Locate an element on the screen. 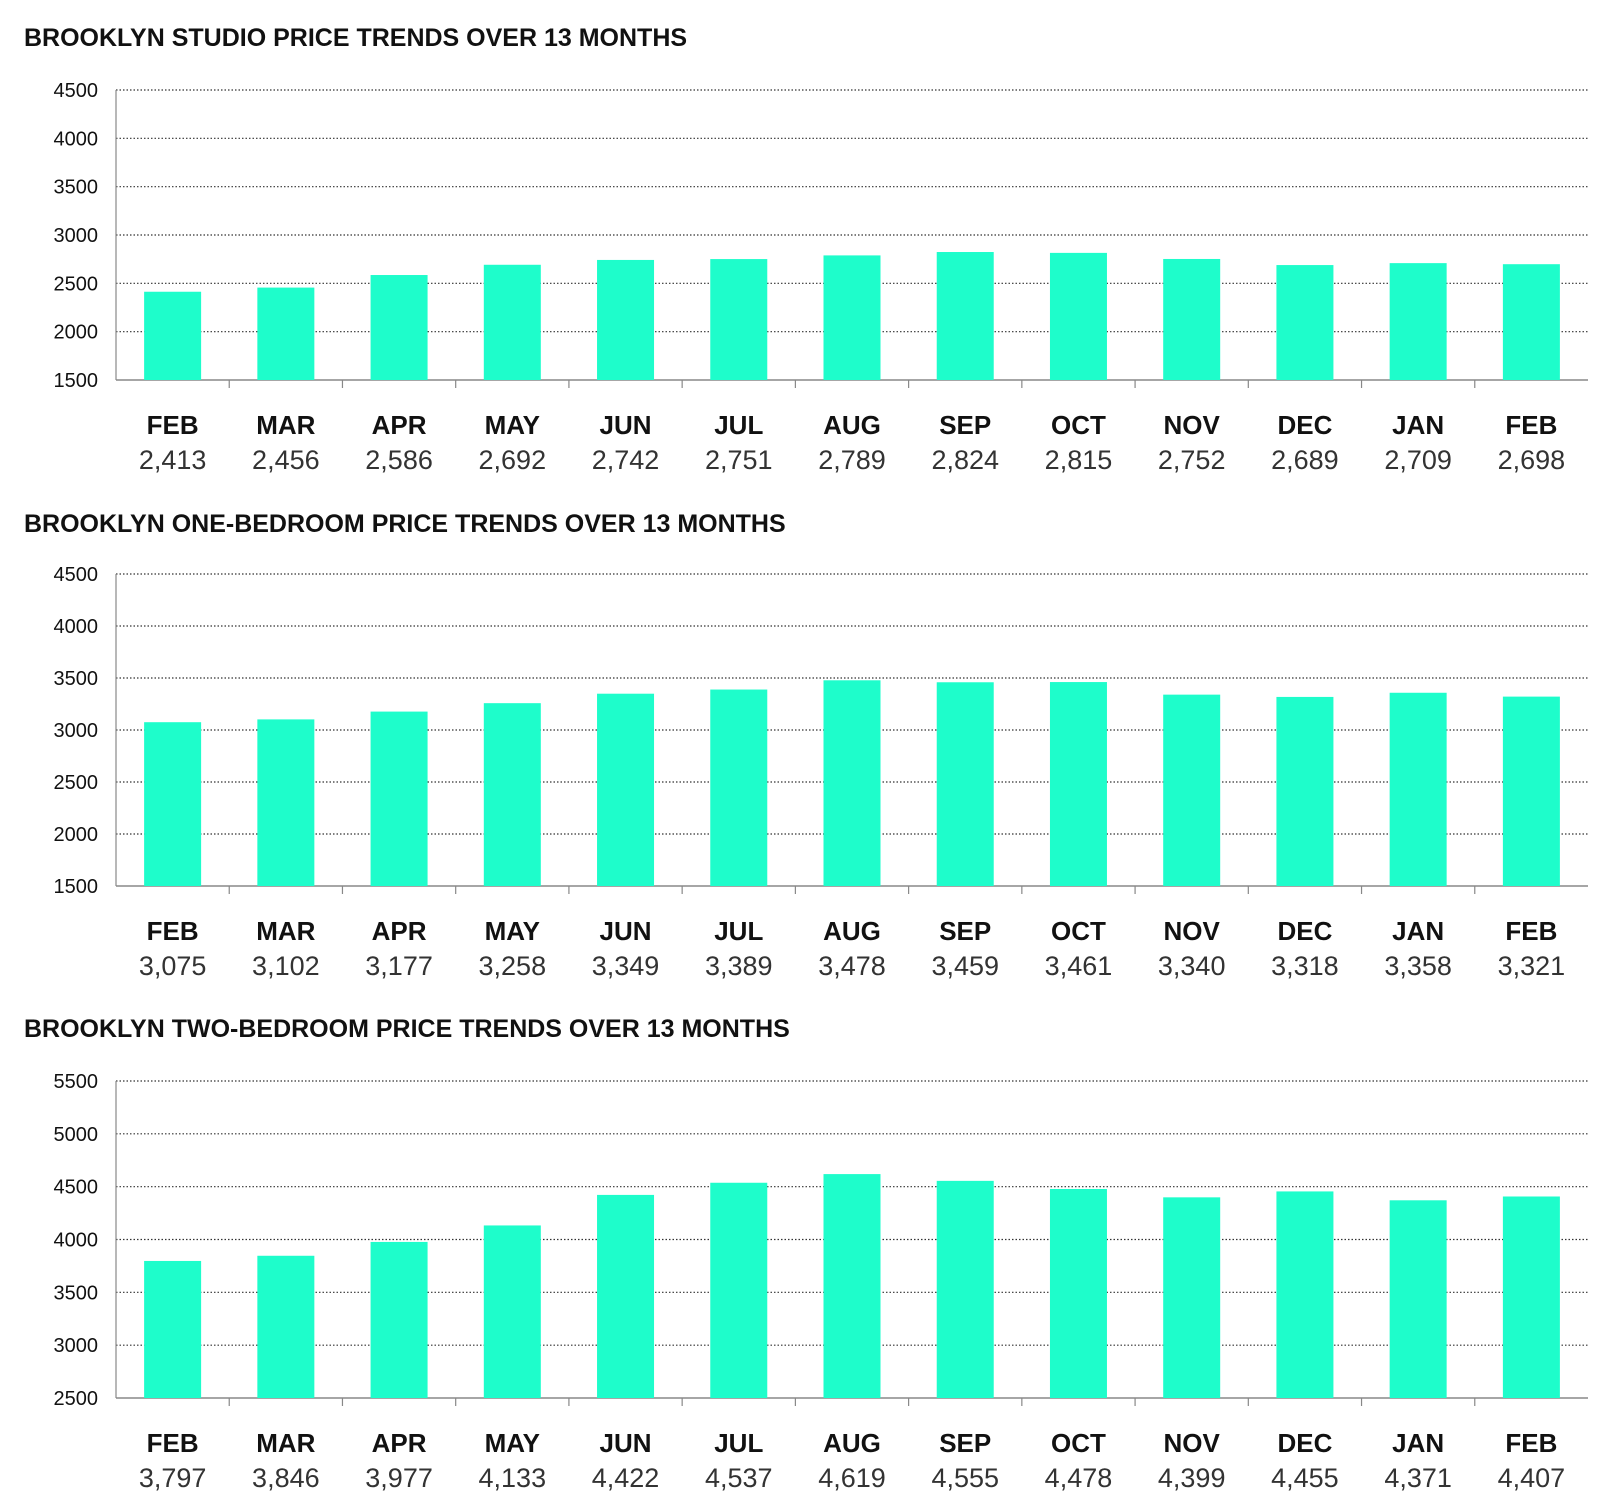  data-label: 2,456 is located at coordinates (286, 460).